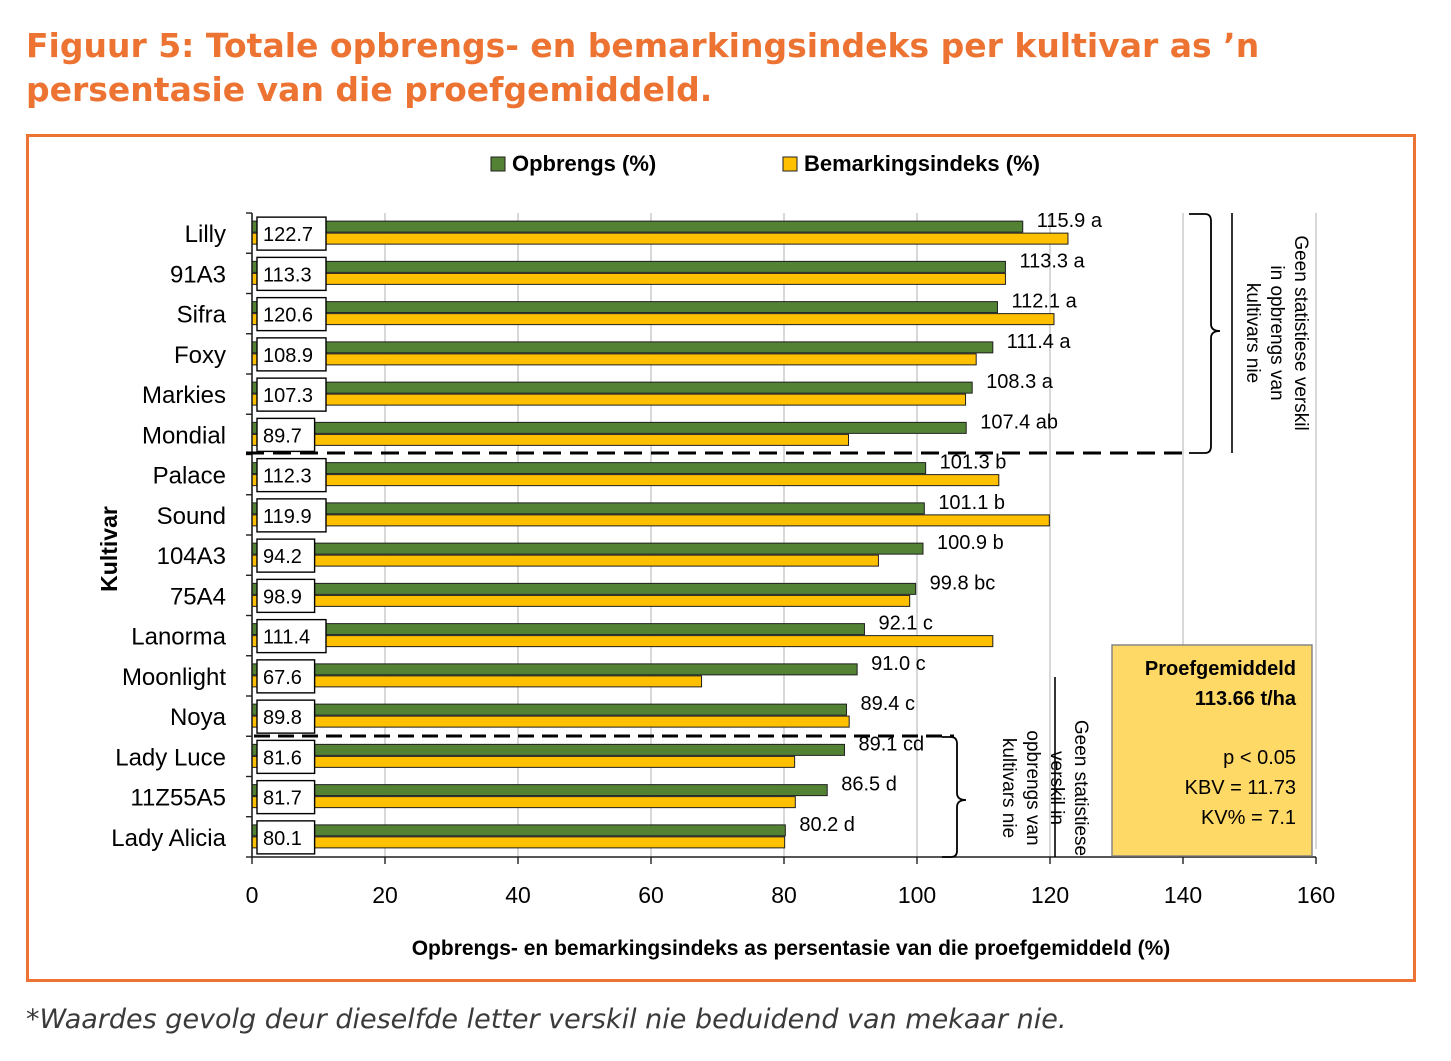 The image size is (1451, 1061). What do you see at coordinates (1240, 788) in the screenshot?
I see `mean-box-kbv: KBV = 11.73` at bounding box center [1240, 788].